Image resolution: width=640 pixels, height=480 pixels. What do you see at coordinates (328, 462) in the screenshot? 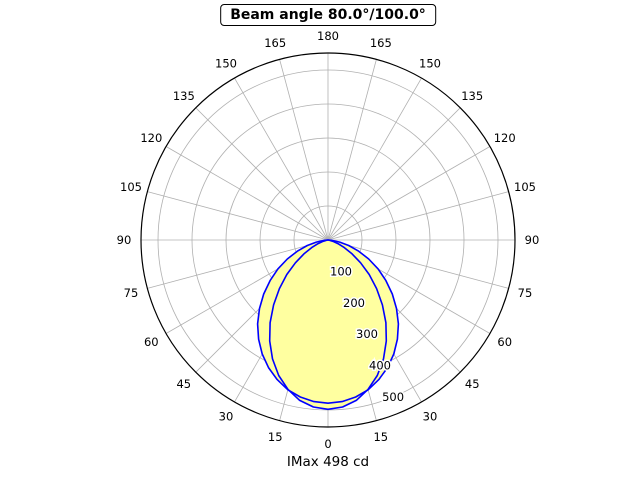
I see `imax-label: IMax 498 cd` at bounding box center [328, 462].